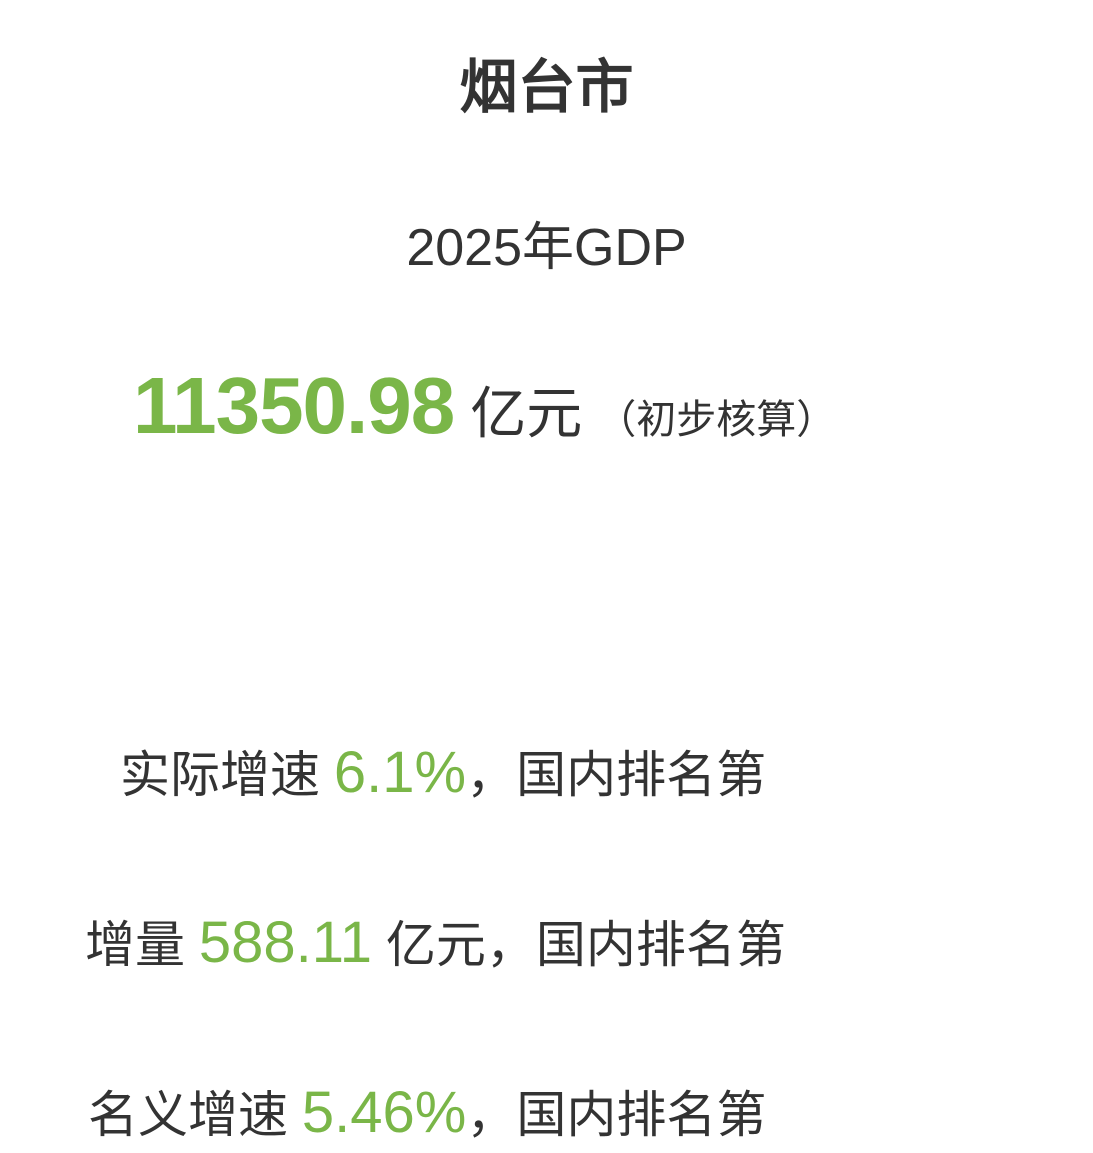 The image size is (1093, 1153). I want to click on gdp-total: 11350.98 亿元 （初步核算）, so click(484, 406).